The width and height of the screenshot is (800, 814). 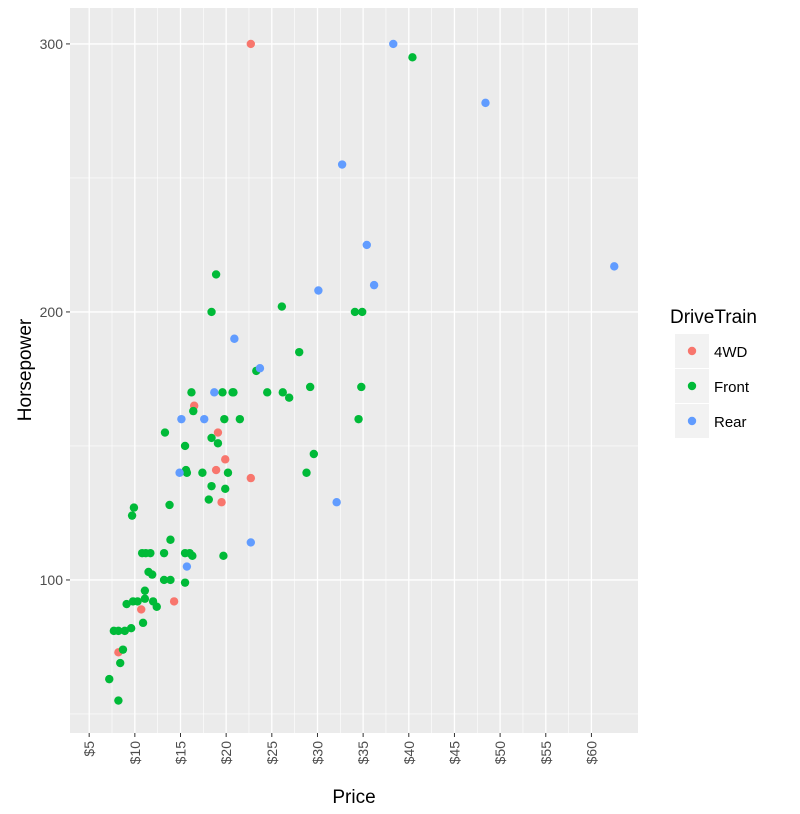 What do you see at coordinates (52, 312) in the screenshot?
I see `y-tick-label: 200` at bounding box center [52, 312].